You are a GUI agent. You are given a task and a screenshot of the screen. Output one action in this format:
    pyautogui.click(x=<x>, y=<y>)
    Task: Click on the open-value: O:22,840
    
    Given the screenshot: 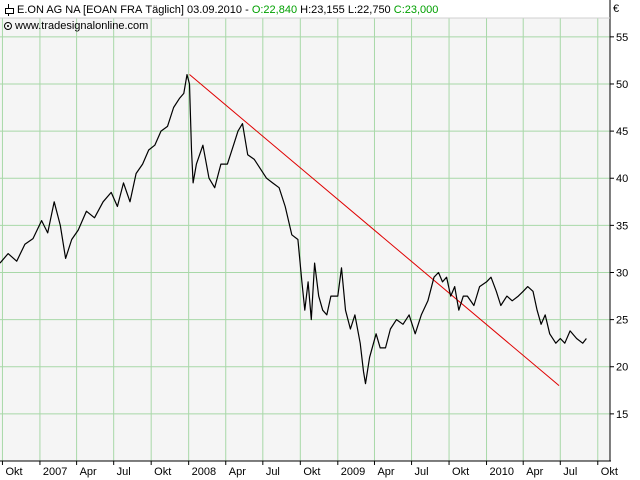 What is the action you would take?
    pyautogui.click(x=274, y=10)
    